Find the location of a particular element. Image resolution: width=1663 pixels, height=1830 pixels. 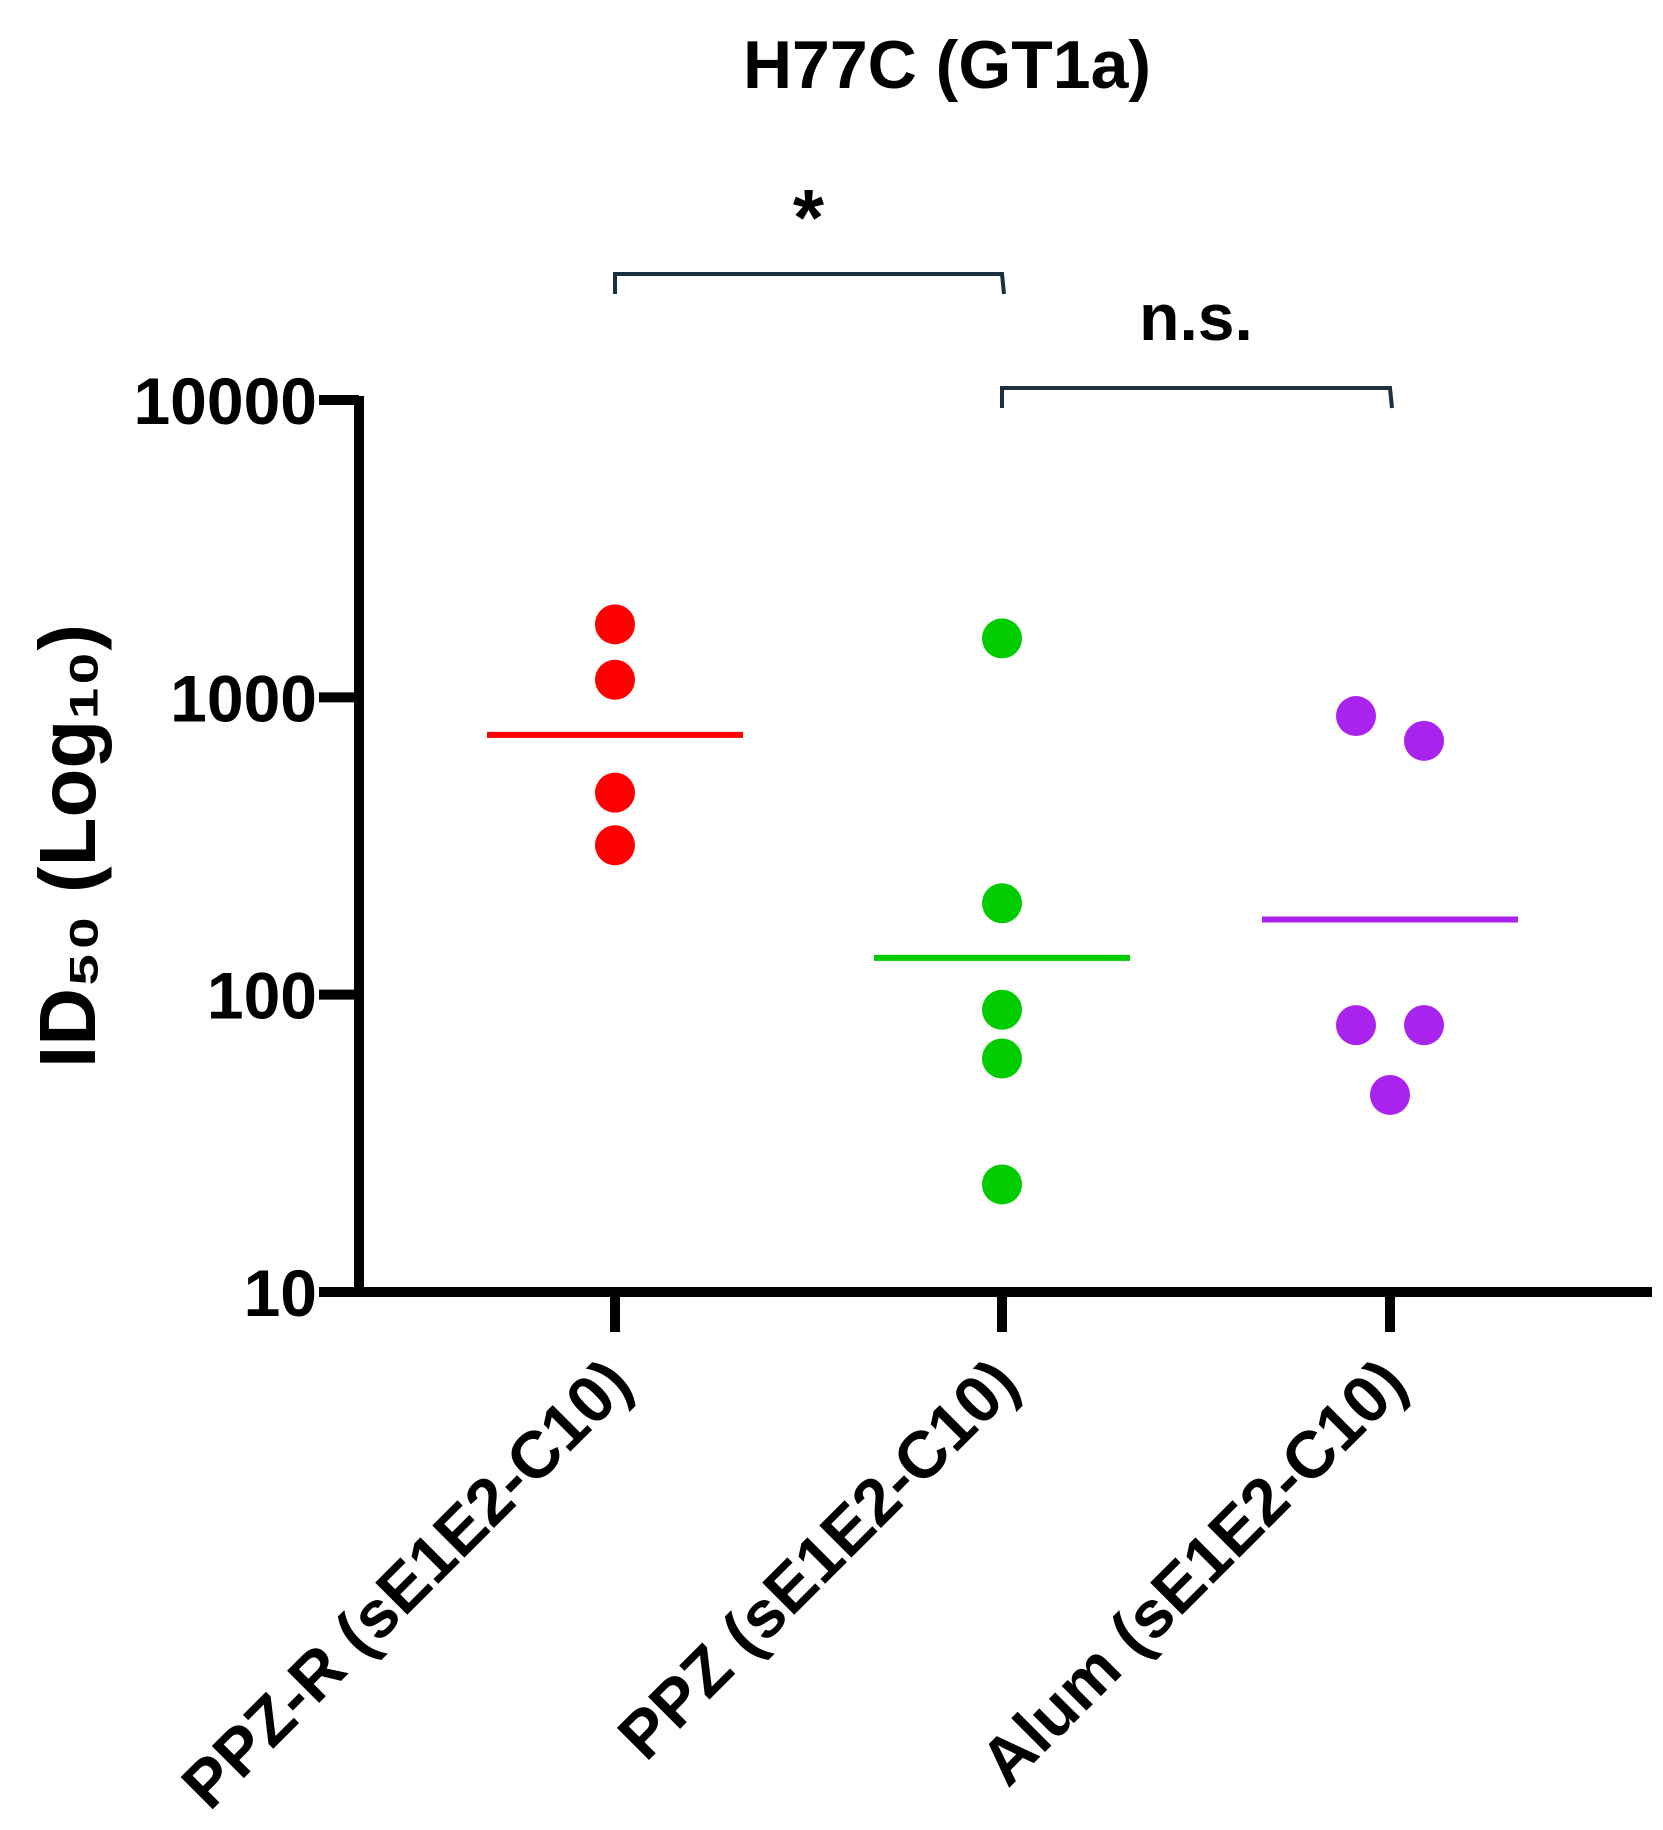

x-tick-label: PPZ (sE1E2-C10) is located at coordinates (817, 1559).